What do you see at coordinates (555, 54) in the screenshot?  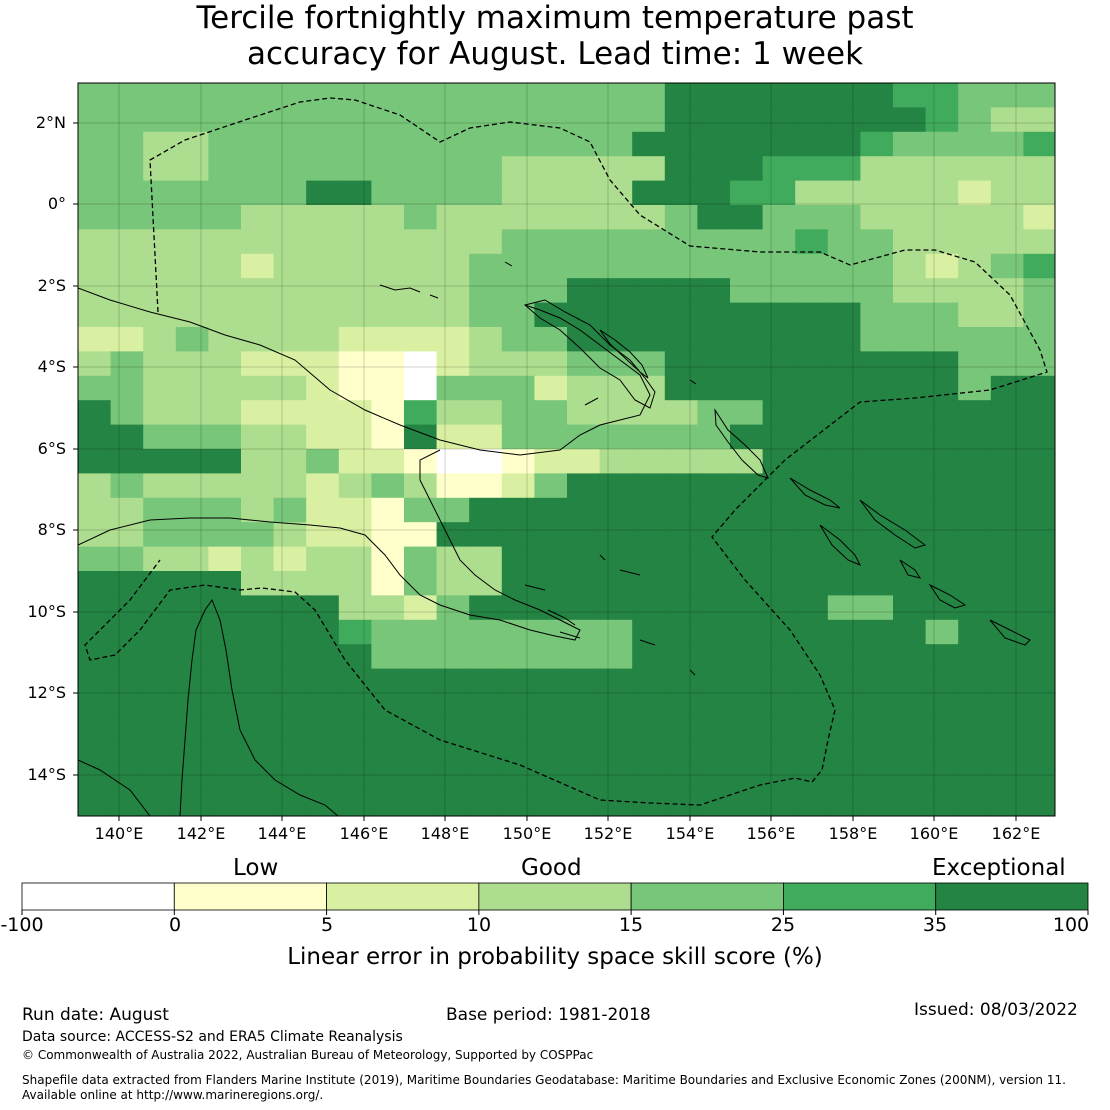 I see `title-line-2: accuracy for August. Lead time: 1 week` at bounding box center [555, 54].